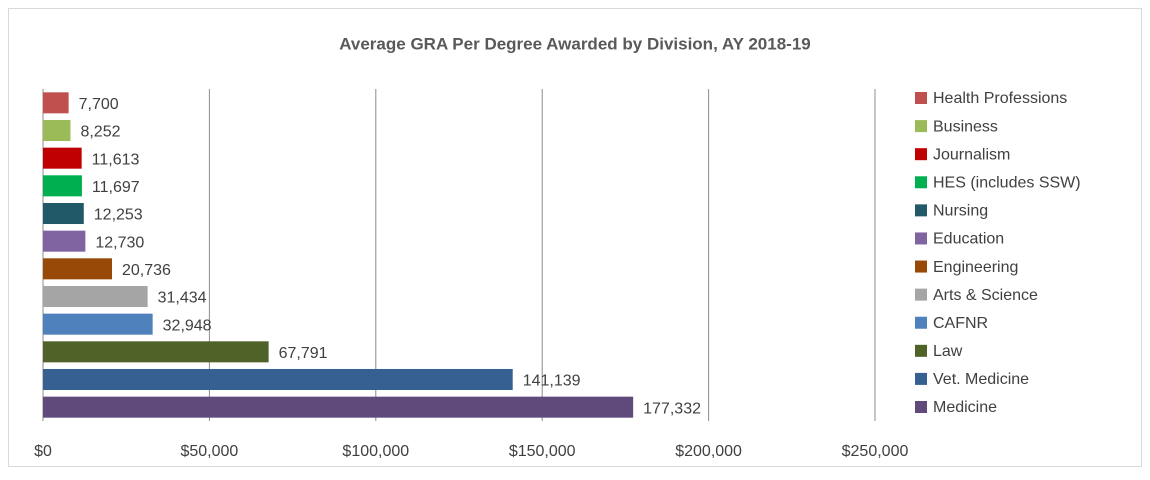 This screenshot has height=480, width=1150. What do you see at coordinates (708, 451) in the screenshot?
I see `x-tick-label: $200,000` at bounding box center [708, 451].